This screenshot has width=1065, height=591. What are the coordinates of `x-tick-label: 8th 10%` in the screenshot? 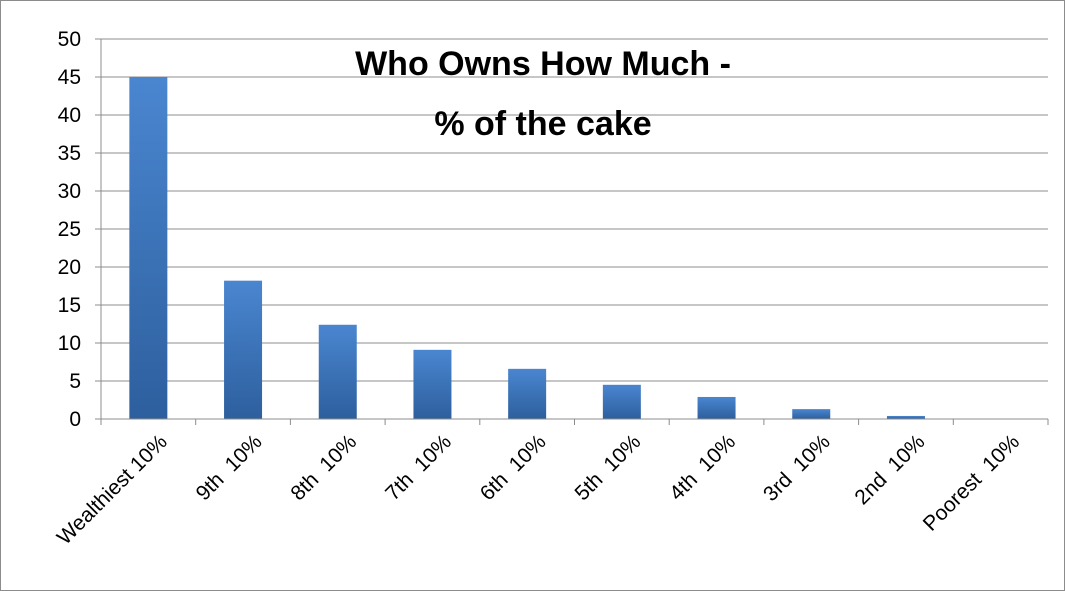 It's located at (323, 467).